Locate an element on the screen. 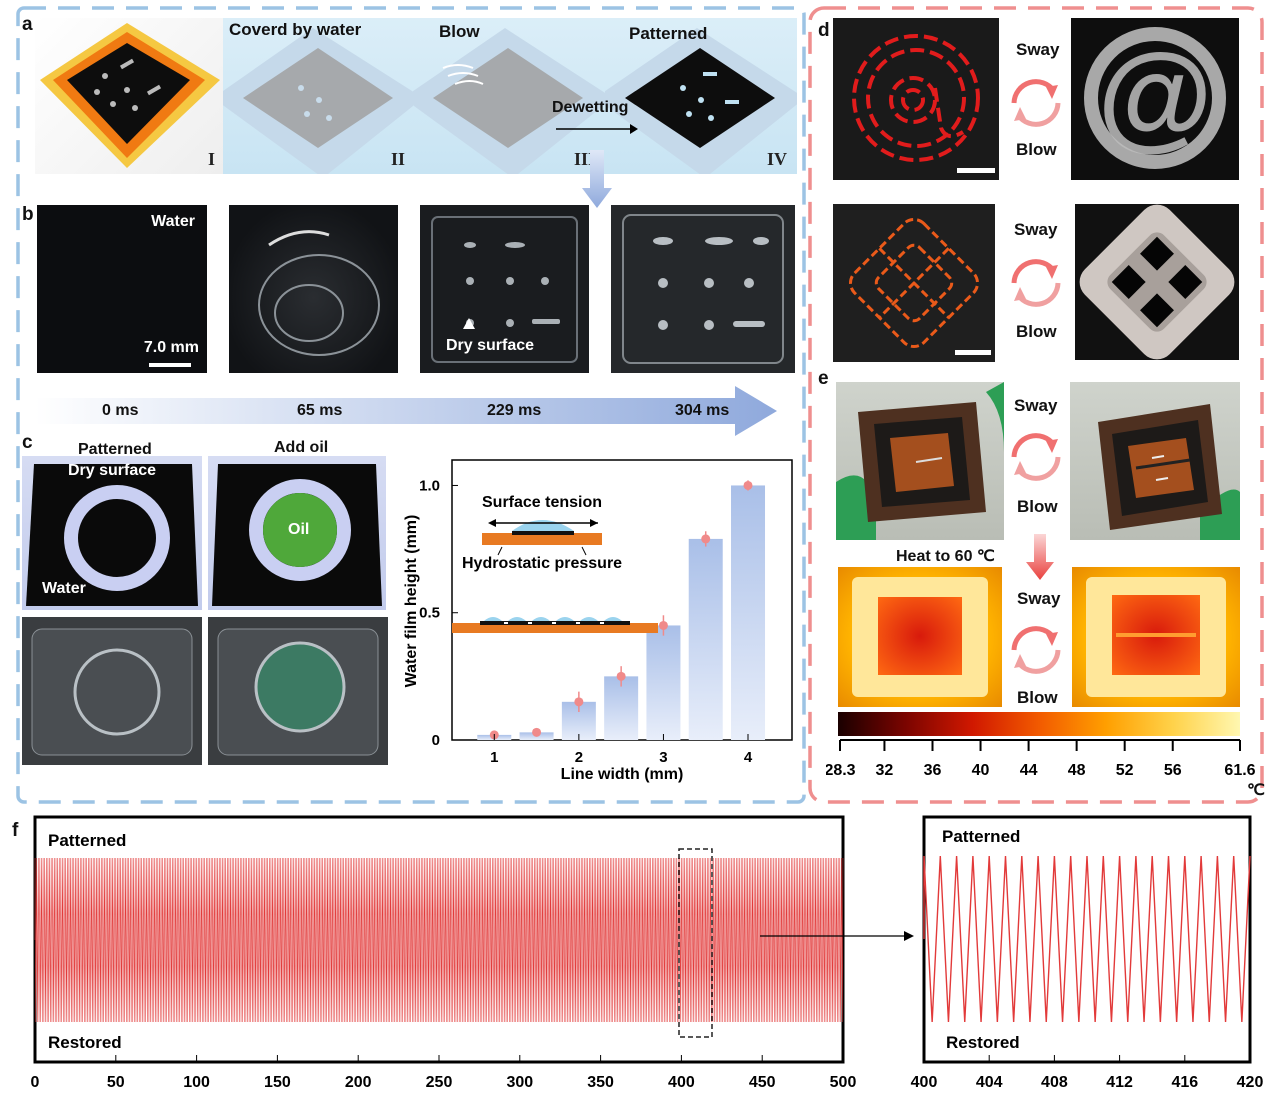 This screenshot has height=1103, width=1269. thermal-tick-label: 40 is located at coordinates (981, 770).